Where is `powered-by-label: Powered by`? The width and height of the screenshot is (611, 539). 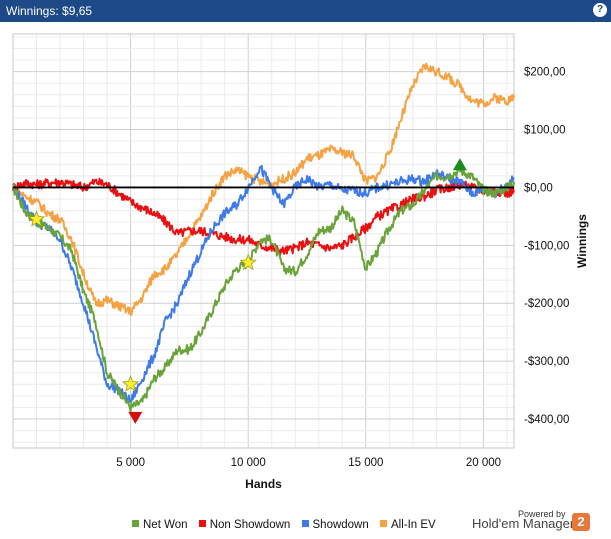
powered-by-label: Powered by is located at coordinates (542, 514).